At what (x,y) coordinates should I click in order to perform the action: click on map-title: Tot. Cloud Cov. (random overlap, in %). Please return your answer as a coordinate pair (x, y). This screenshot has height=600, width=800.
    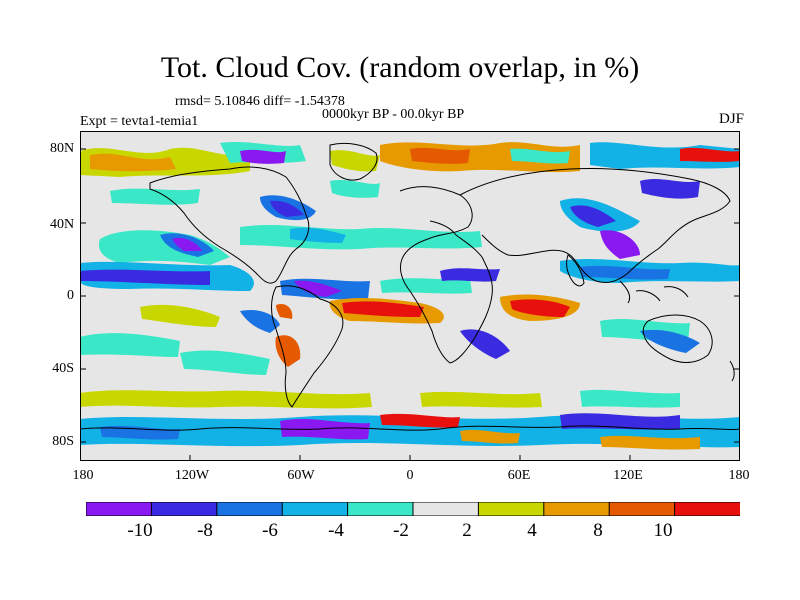
    Looking at the image, I should click on (400, 67).